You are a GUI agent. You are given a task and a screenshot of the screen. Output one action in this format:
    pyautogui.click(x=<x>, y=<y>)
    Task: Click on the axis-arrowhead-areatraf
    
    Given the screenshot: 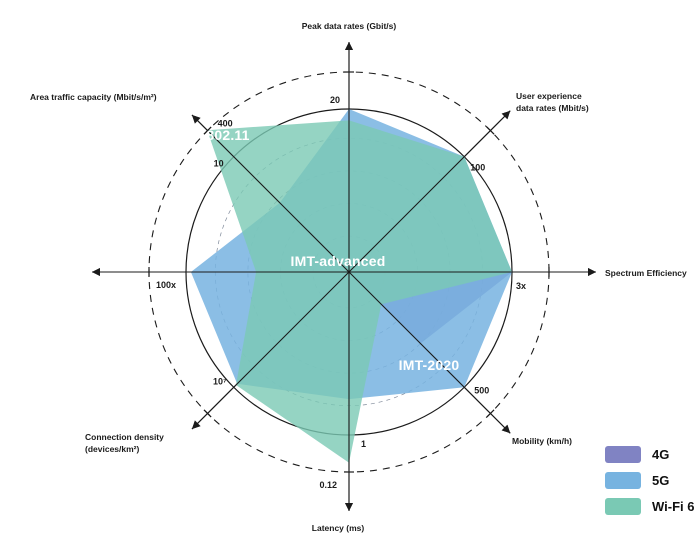 What is the action you would take?
    pyautogui.click(x=196, y=119)
    